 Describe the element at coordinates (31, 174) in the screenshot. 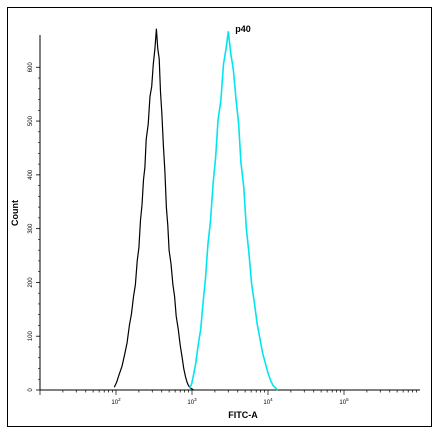

I see `y-tick-label: 400` at that location.